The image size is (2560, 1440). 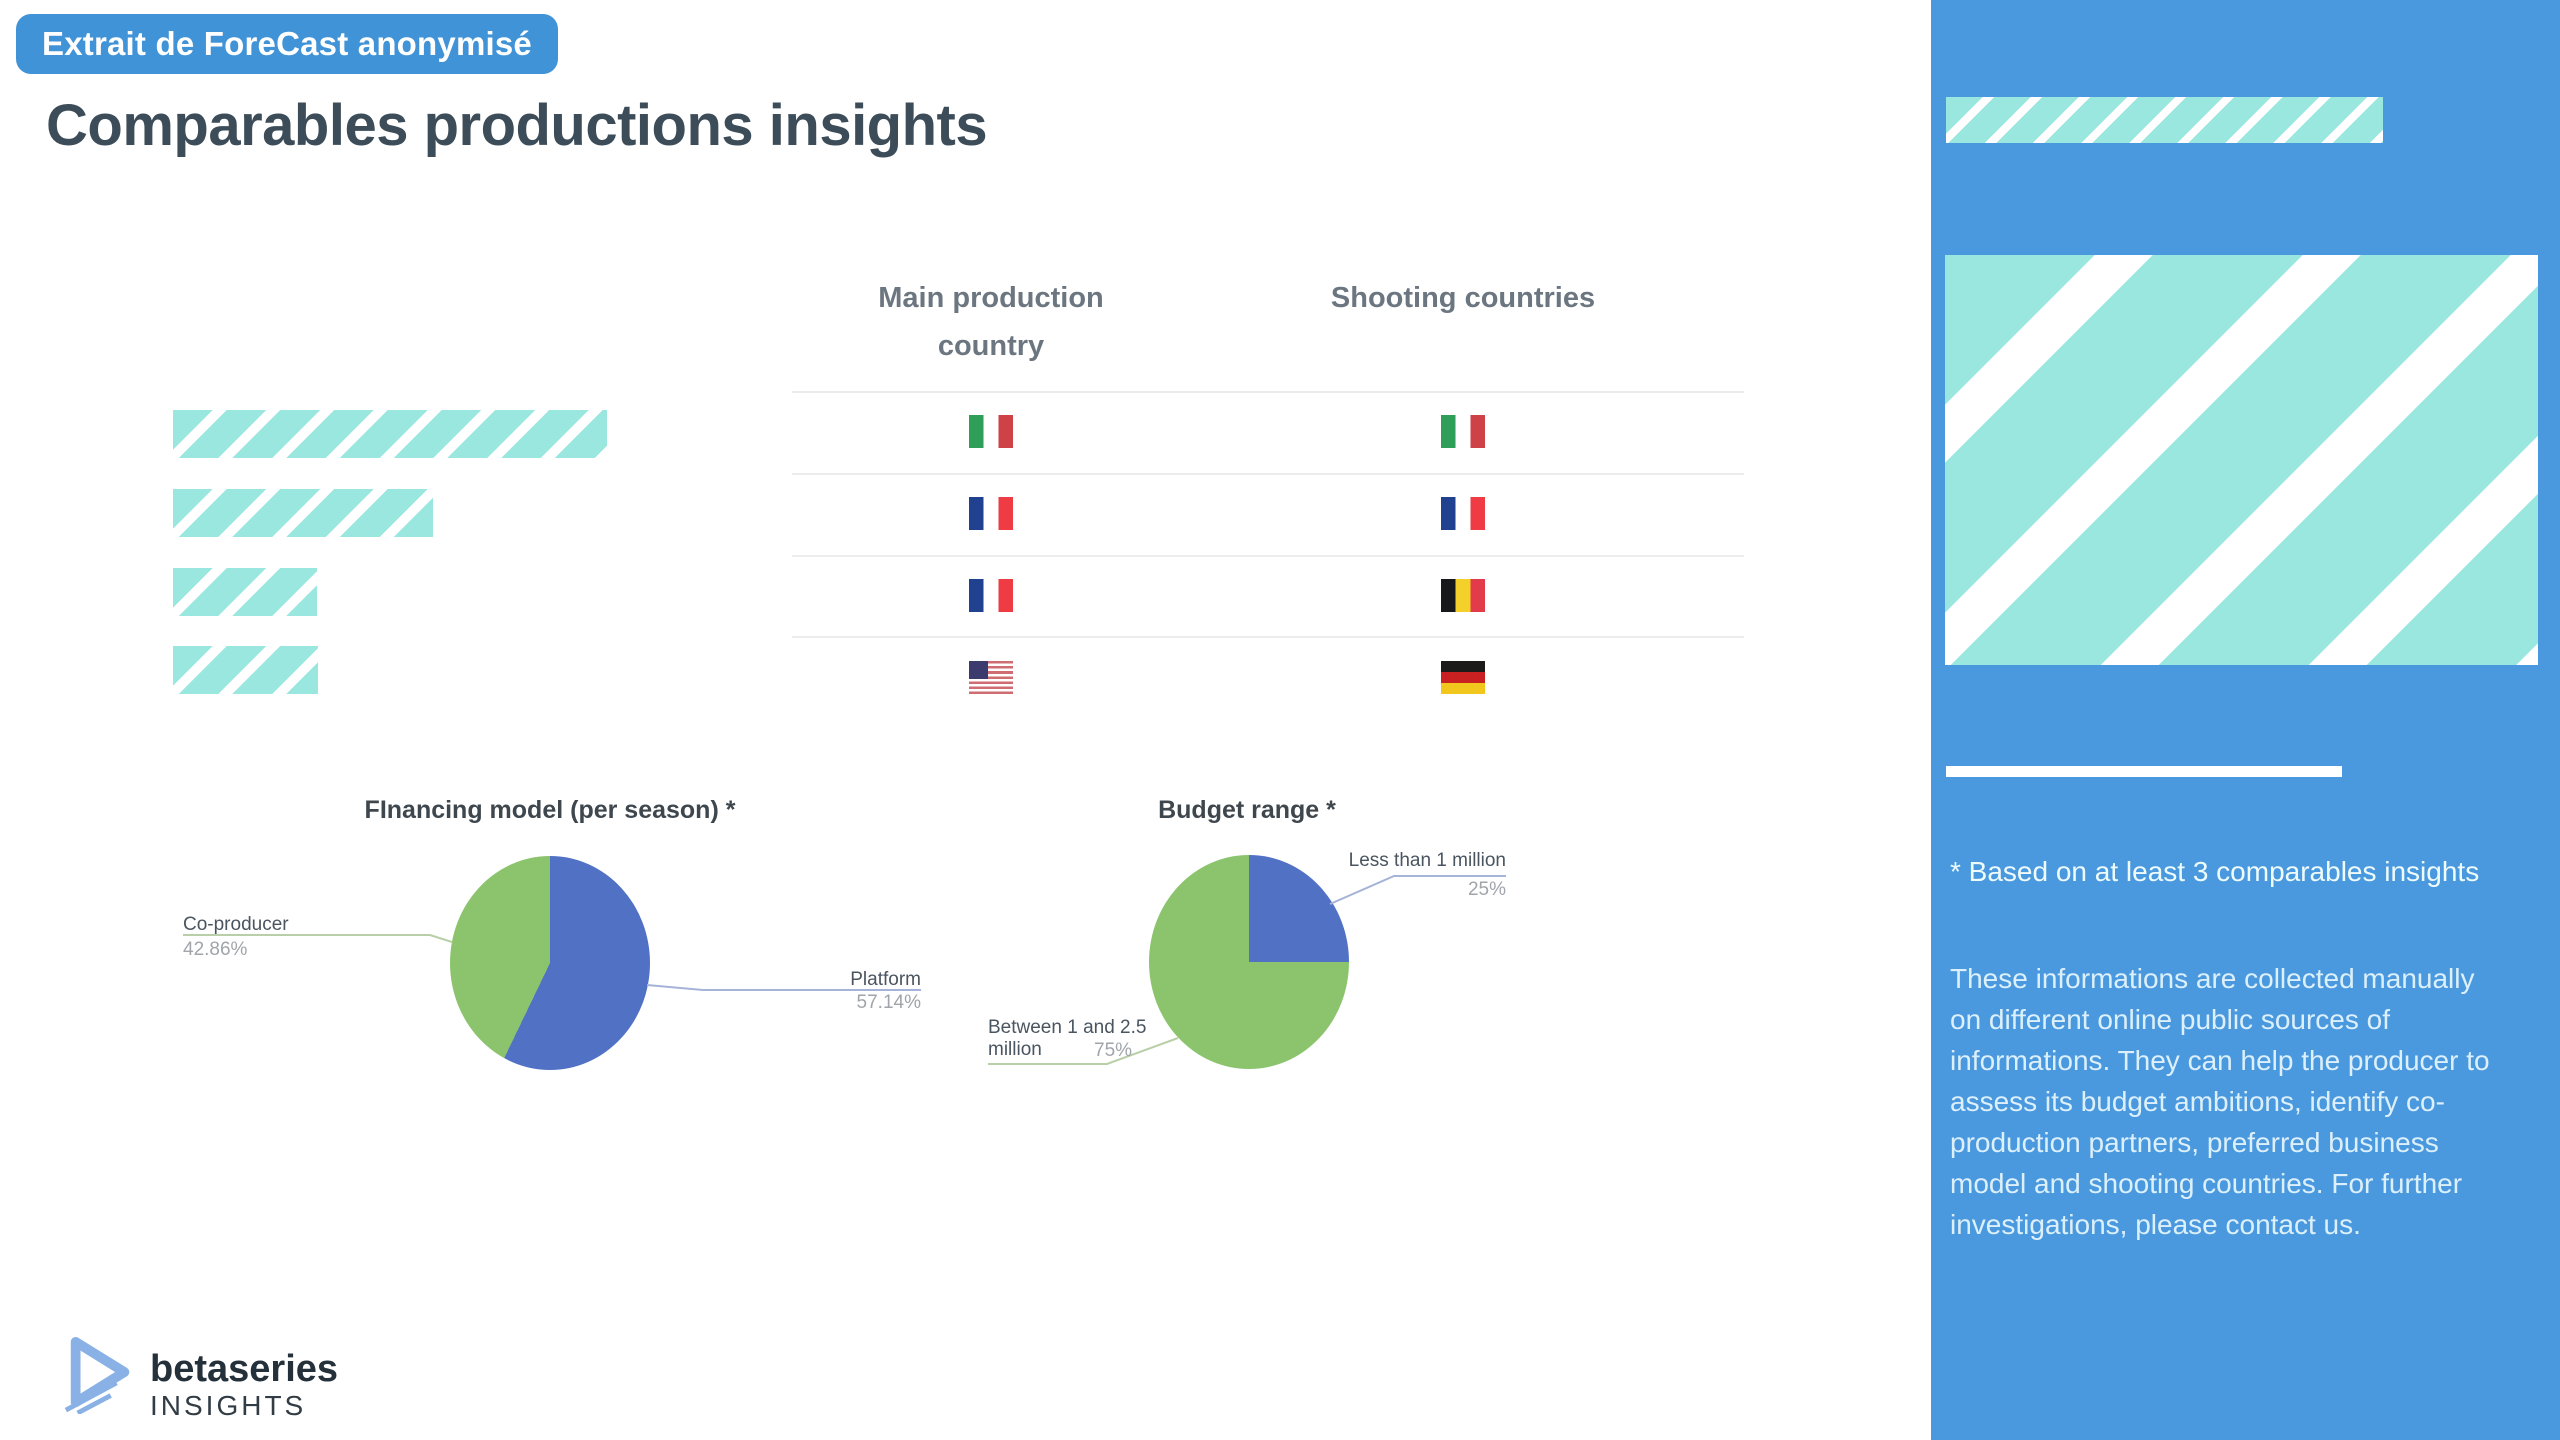 I want to click on slice-percent-less-than-1-million: 25%, so click(x=1486, y=889).